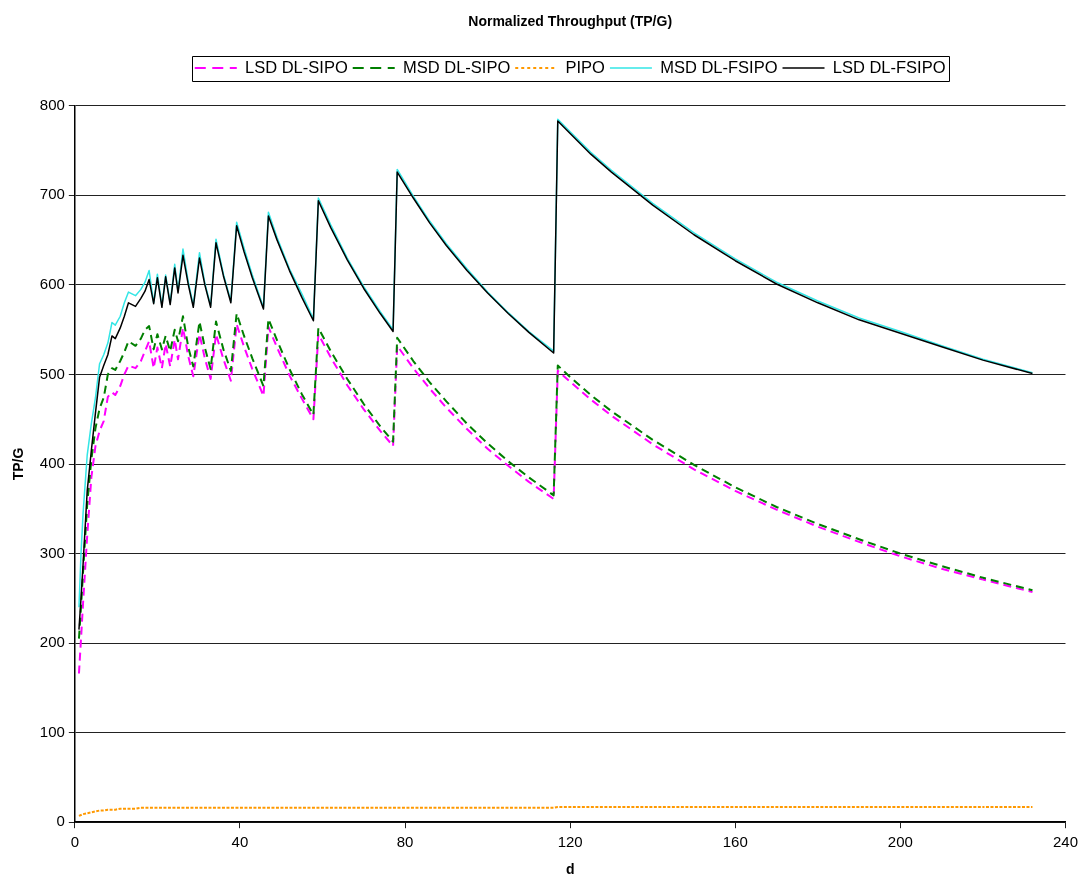  Describe the element at coordinates (52, 552) in the screenshot. I see `y-tick-label: 300` at that location.